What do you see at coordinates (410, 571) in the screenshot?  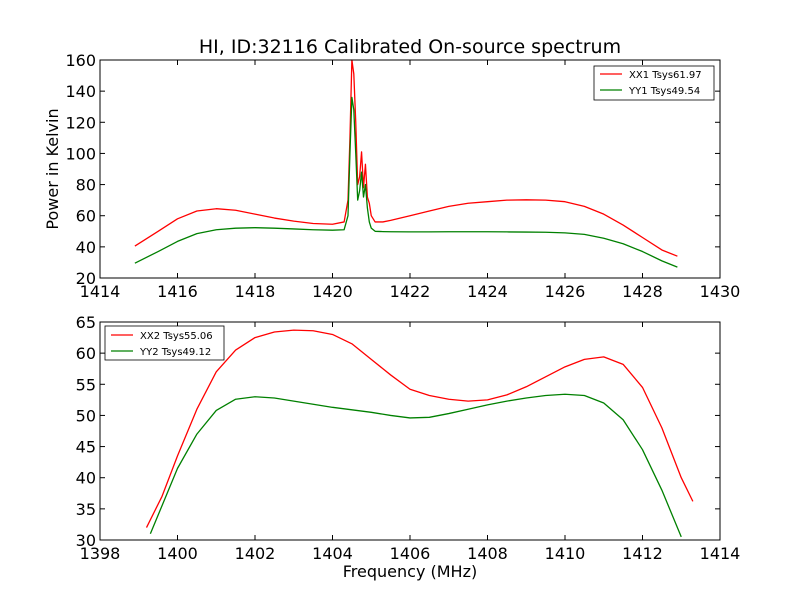 I see `bottom-xlabel: Frequency (MHz)` at bounding box center [410, 571].